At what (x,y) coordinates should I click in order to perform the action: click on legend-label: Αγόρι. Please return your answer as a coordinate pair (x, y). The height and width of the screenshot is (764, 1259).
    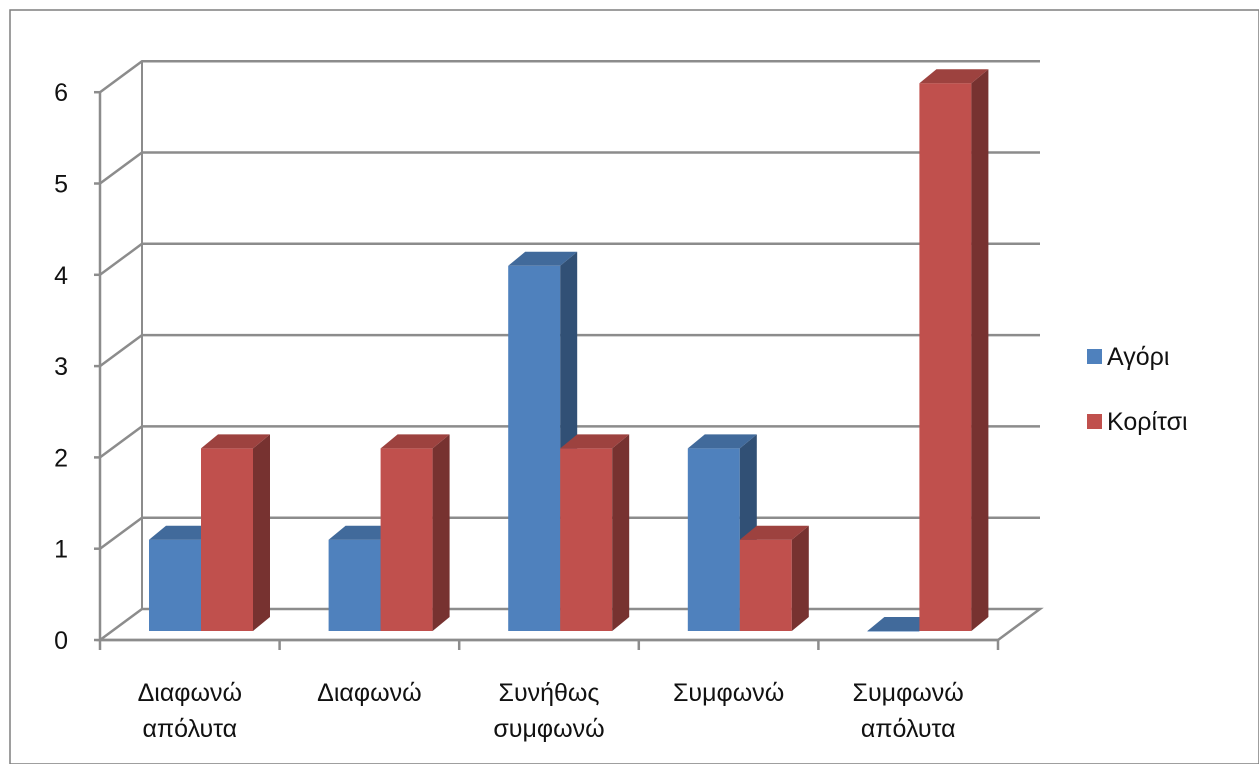
    Looking at the image, I should click on (1138, 357).